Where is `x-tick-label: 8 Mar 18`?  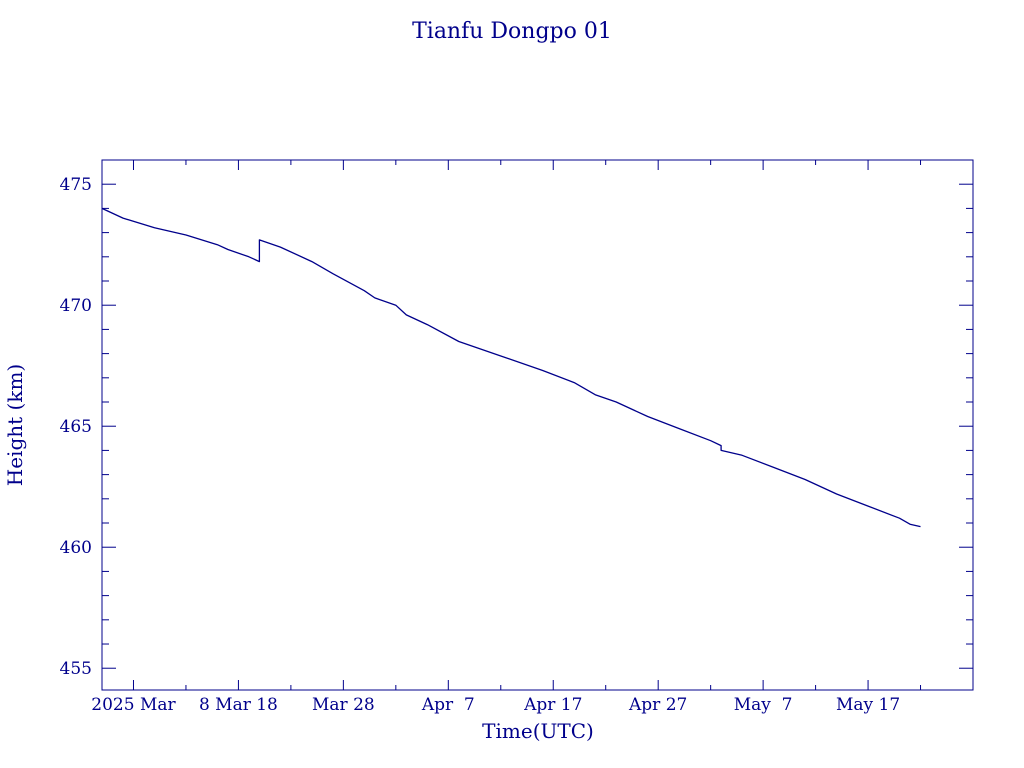
x-tick-label: 8 Mar 18 is located at coordinates (238, 705).